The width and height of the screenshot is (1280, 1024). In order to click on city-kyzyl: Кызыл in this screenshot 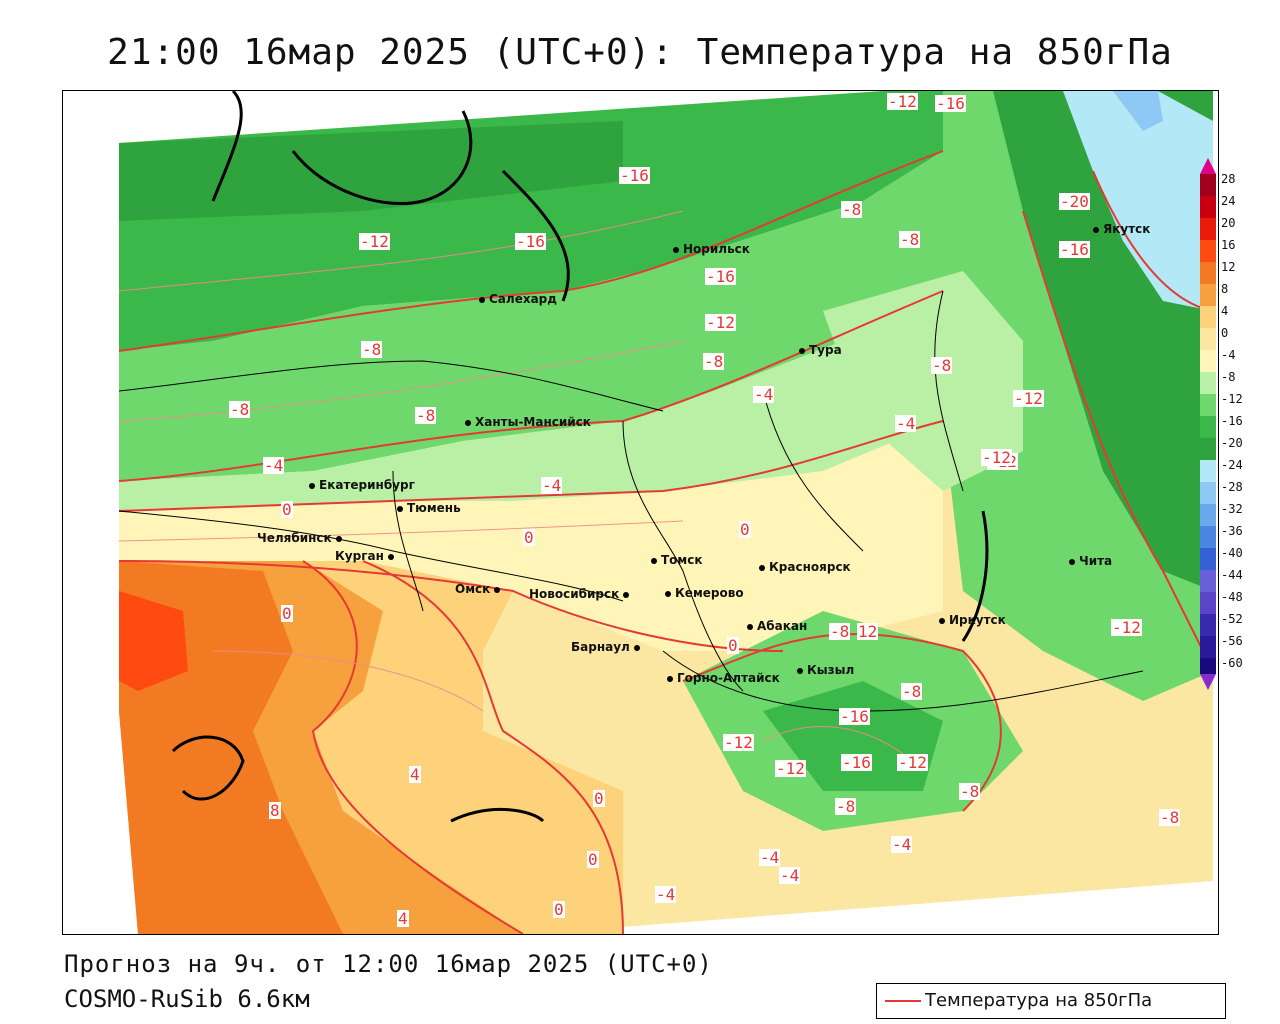, I will do `click(825, 670)`.